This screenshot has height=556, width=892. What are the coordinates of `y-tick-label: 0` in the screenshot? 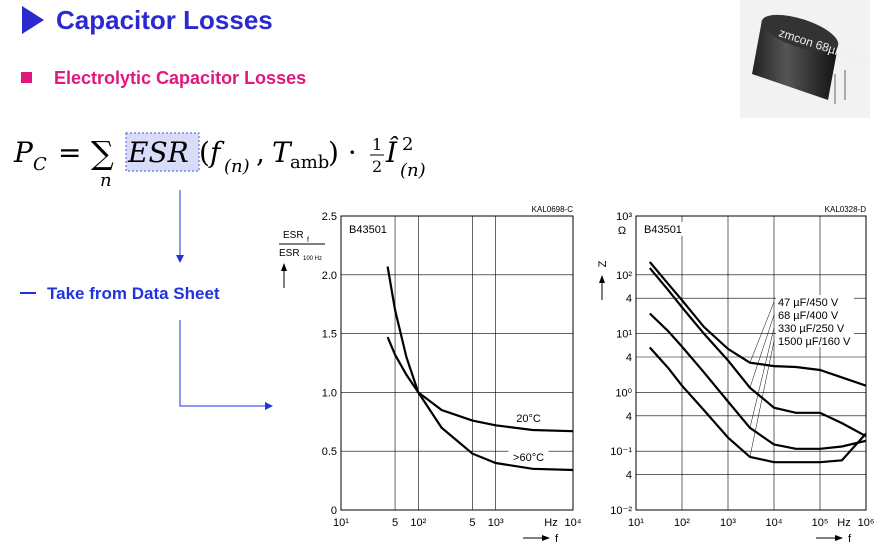 It's located at (334, 511).